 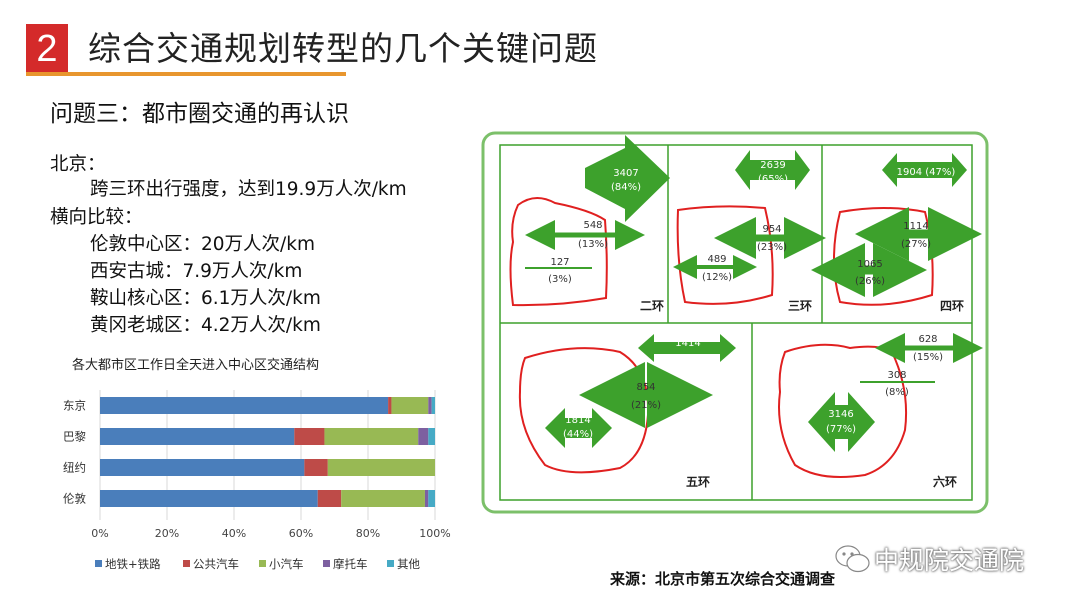 I want to click on pct-ring-4-b: (27%), so click(x=916, y=244).